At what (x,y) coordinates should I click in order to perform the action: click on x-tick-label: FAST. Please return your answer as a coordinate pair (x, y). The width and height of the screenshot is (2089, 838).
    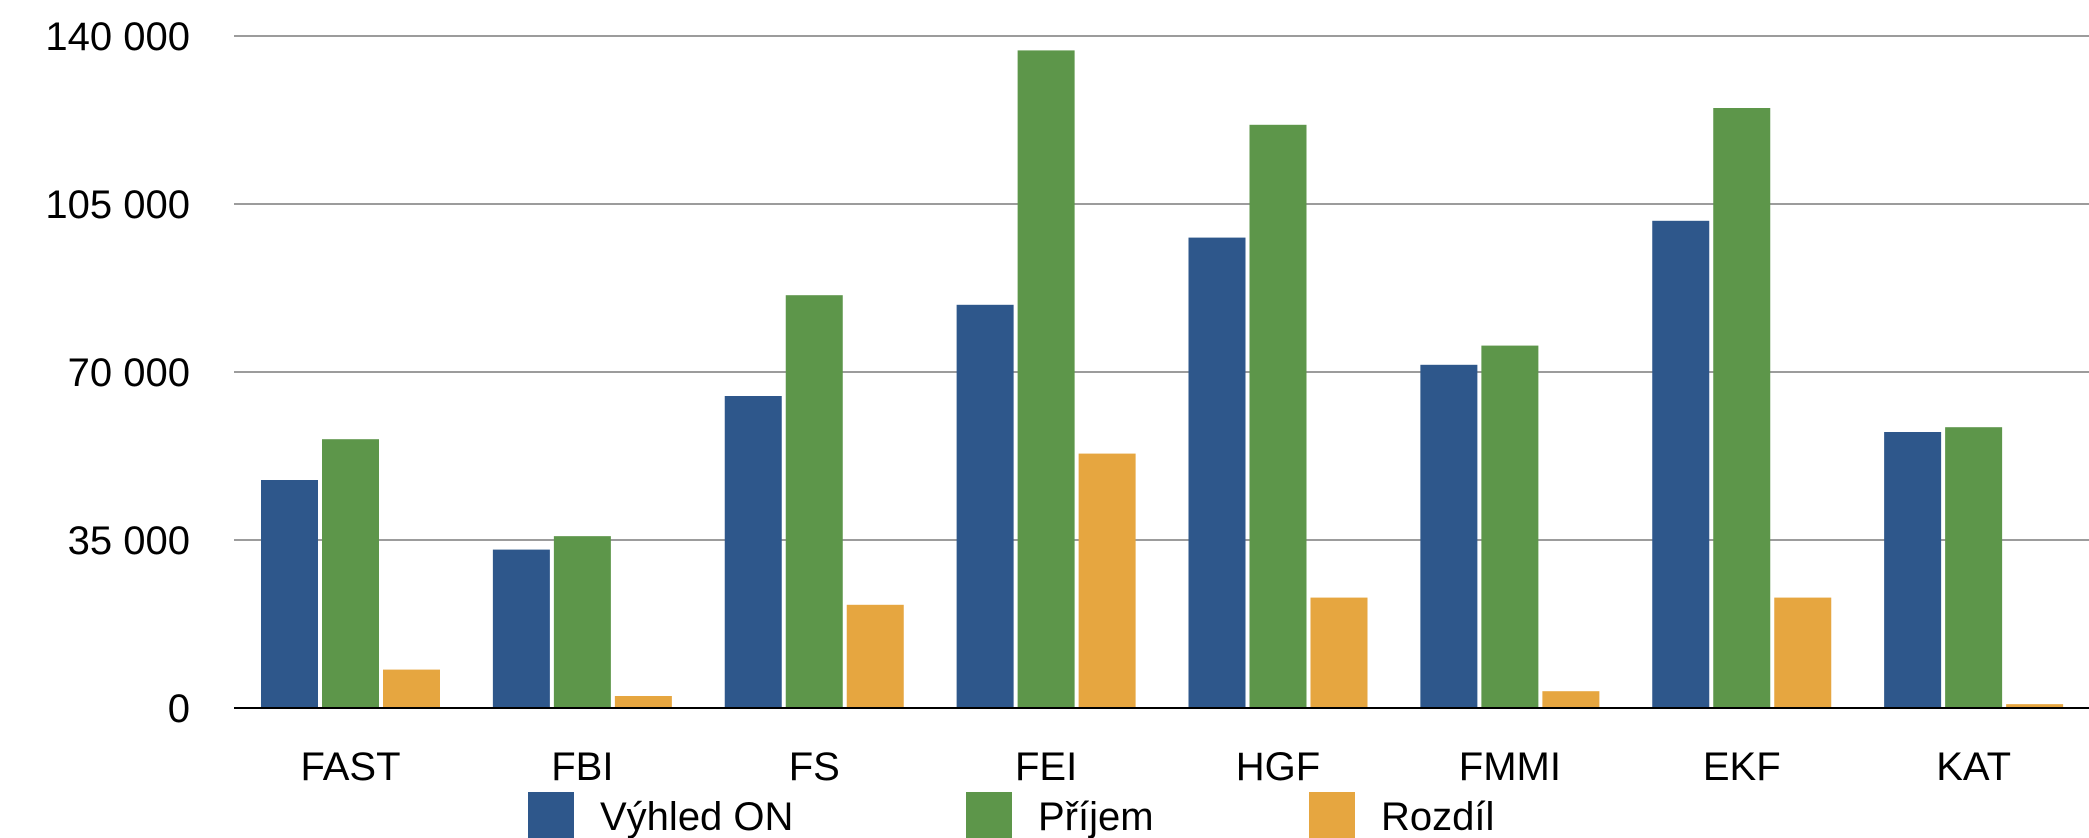
    Looking at the image, I should click on (350, 767).